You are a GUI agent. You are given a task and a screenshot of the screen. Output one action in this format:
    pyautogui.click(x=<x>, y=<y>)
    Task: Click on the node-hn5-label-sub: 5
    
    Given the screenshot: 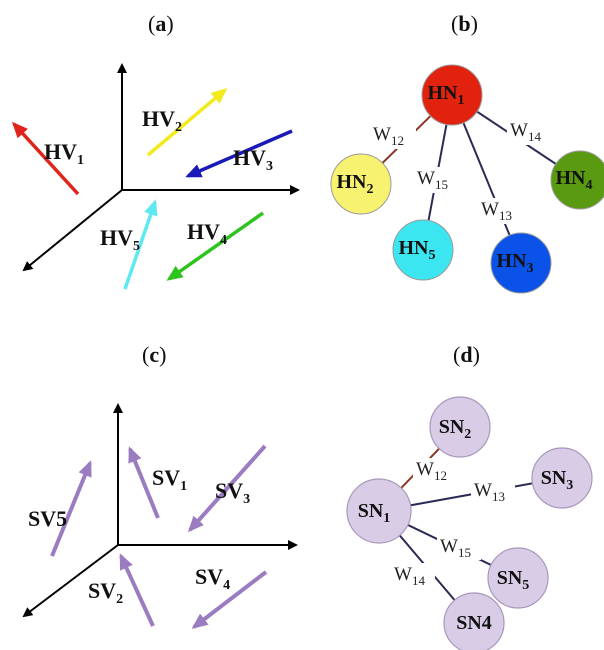 What is the action you would take?
    pyautogui.click(x=432, y=255)
    